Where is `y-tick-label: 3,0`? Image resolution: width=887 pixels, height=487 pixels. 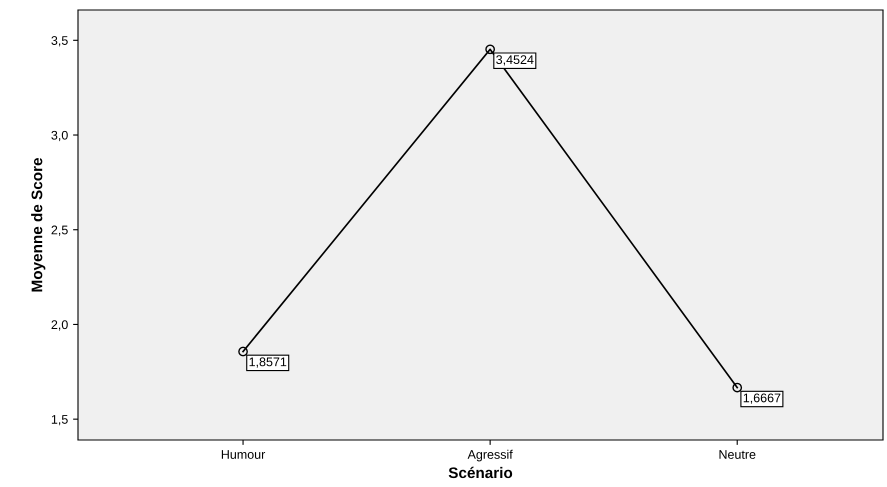
y-tick-label: 3,0 is located at coordinates (59, 136).